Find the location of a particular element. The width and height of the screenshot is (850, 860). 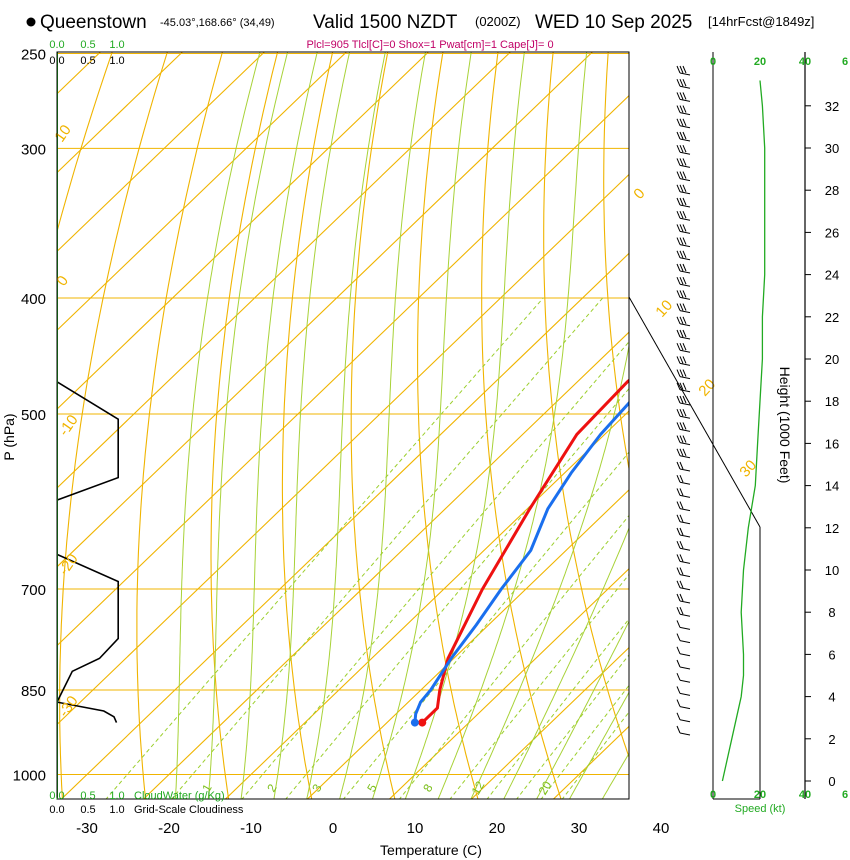

height-tick-label: 16 is located at coordinates (832, 443).